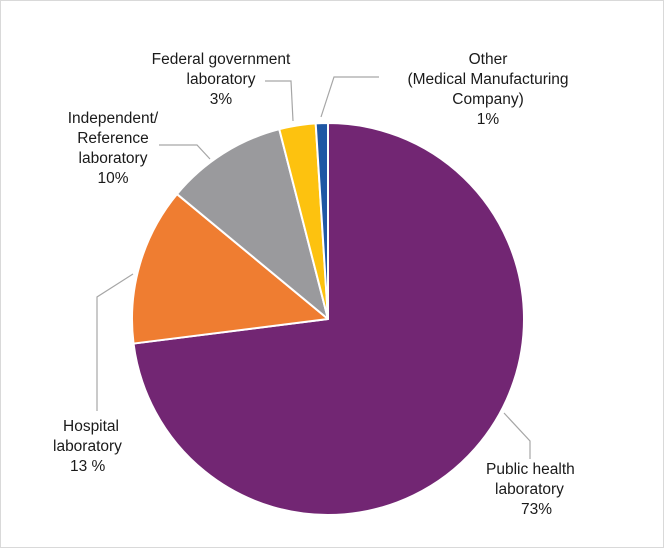 The width and height of the screenshot is (664, 549). I want to click on label-public-health-line-1: Public health, so click(530, 469).